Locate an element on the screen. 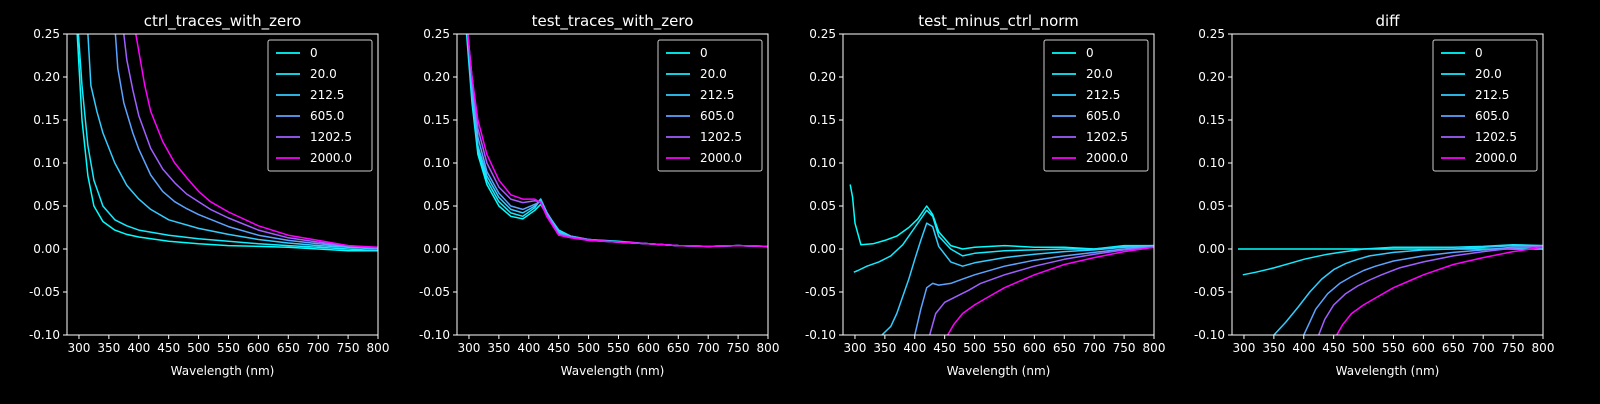 This screenshot has height=404, width=1600. series-line-605.0 is located at coordinates (246, 141).